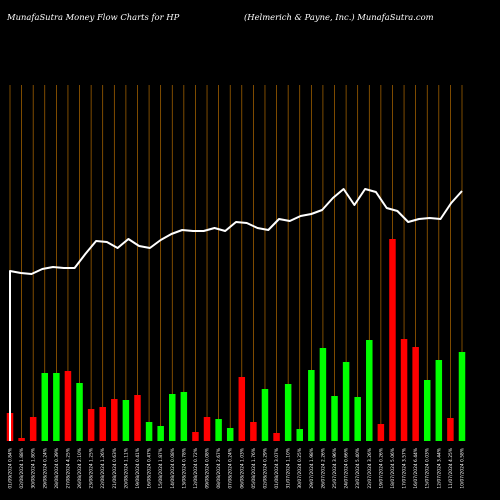 This screenshot has width=500, height=500. I want to click on x-tick-label: 15/08/2024 1.87%, so click(161, 468).